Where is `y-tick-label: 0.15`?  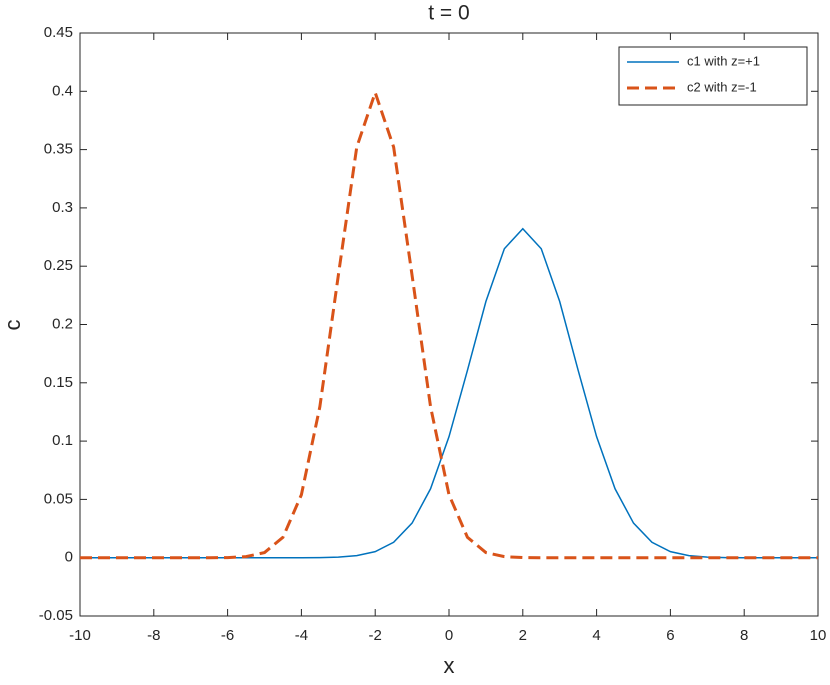 y-tick-label: 0.15 is located at coordinates (58, 382).